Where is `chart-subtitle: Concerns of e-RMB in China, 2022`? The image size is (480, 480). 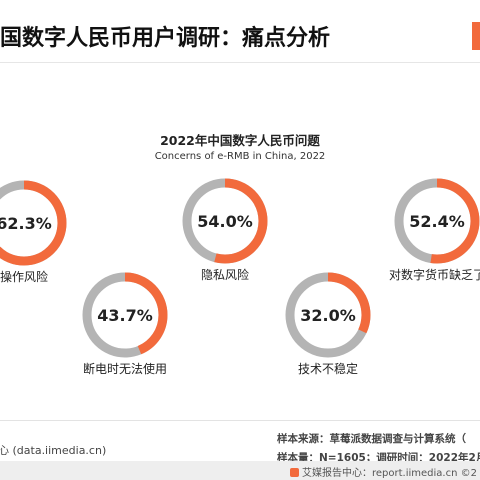
chart-subtitle: Concerns of e-RMB in China, 2022 is located at coordinates (240, 156).